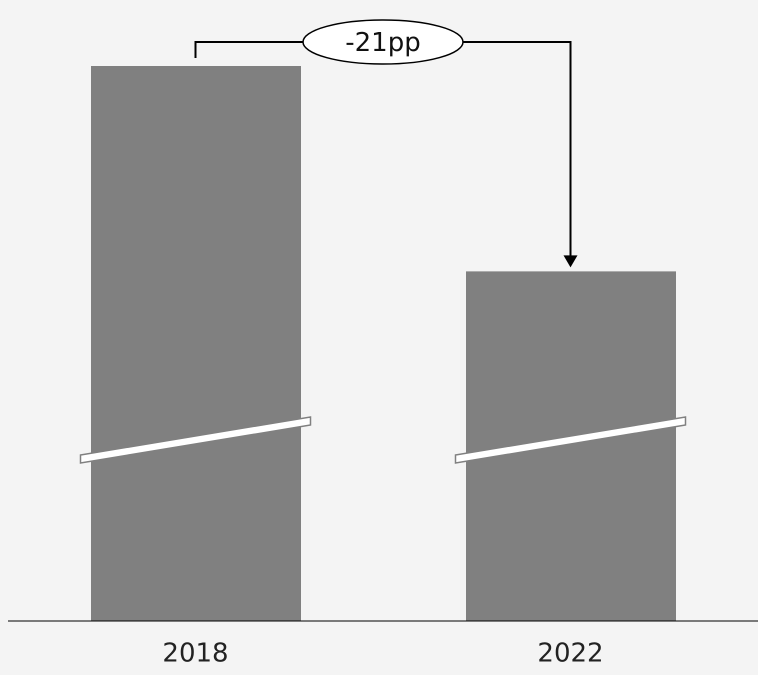  What do you see at coordinates (195, 653) in the screenshot?
I see `x-tick-label: 2018` at bounding box center [195, 653].